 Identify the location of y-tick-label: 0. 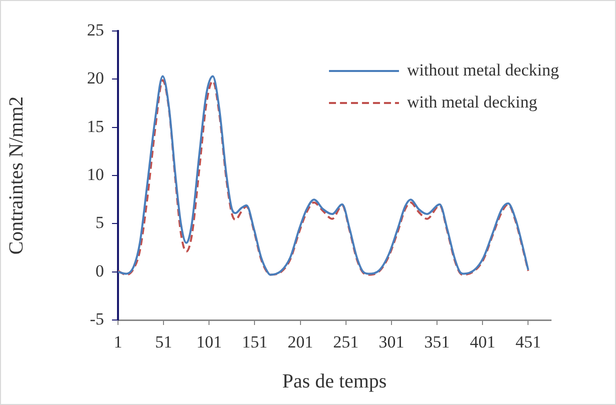
(100, 270).